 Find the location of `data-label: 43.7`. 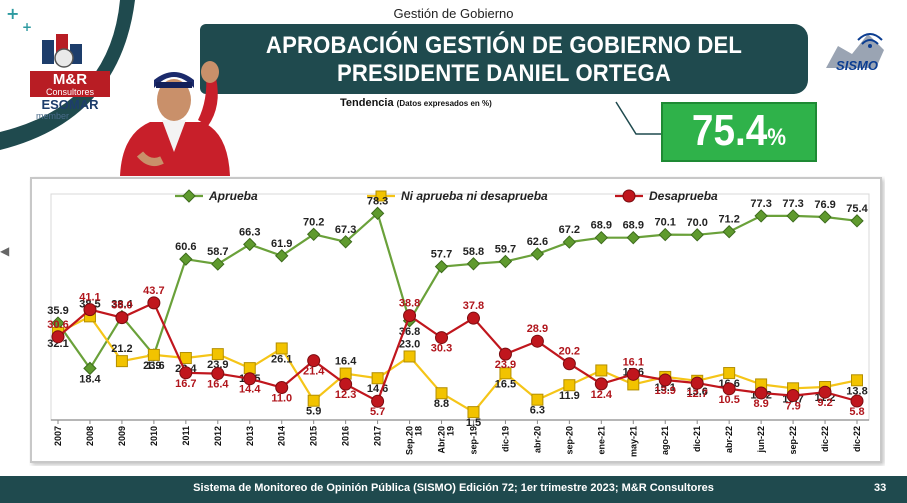

data-label: 43.7 is located at coordinates (153, 291).